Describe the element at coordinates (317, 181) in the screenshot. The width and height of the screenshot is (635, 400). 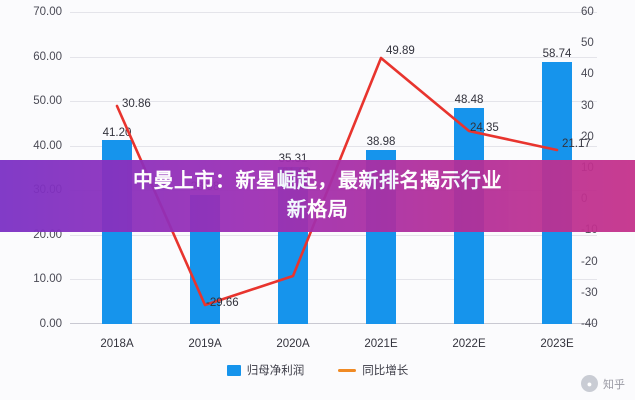
I see `overlay-title-line1: 中曼上市：新星崛起，最新排名揭示行业` at that location.